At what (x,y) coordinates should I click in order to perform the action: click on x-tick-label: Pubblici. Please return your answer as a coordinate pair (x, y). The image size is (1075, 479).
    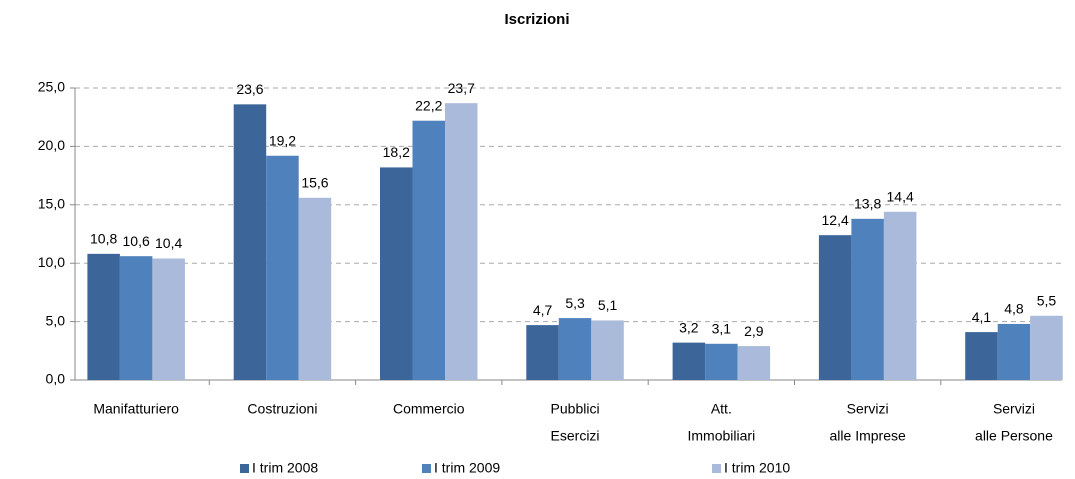
    Looking at the image, I should click on (575, 409).